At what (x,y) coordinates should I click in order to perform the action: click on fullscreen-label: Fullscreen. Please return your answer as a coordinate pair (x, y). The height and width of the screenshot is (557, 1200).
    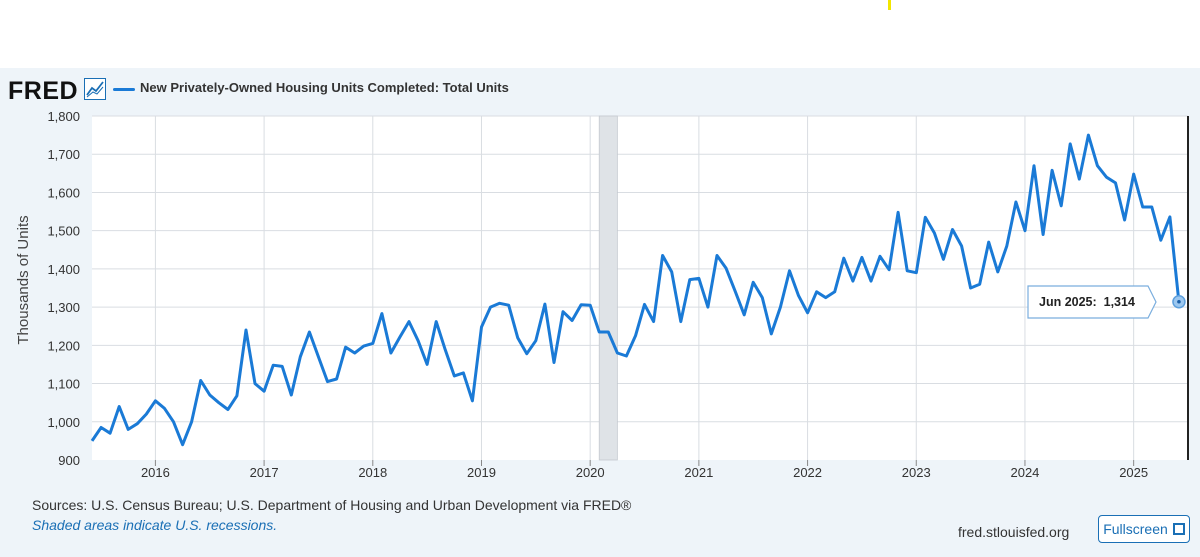
    Looking at the image, I should click on (1135, 529).